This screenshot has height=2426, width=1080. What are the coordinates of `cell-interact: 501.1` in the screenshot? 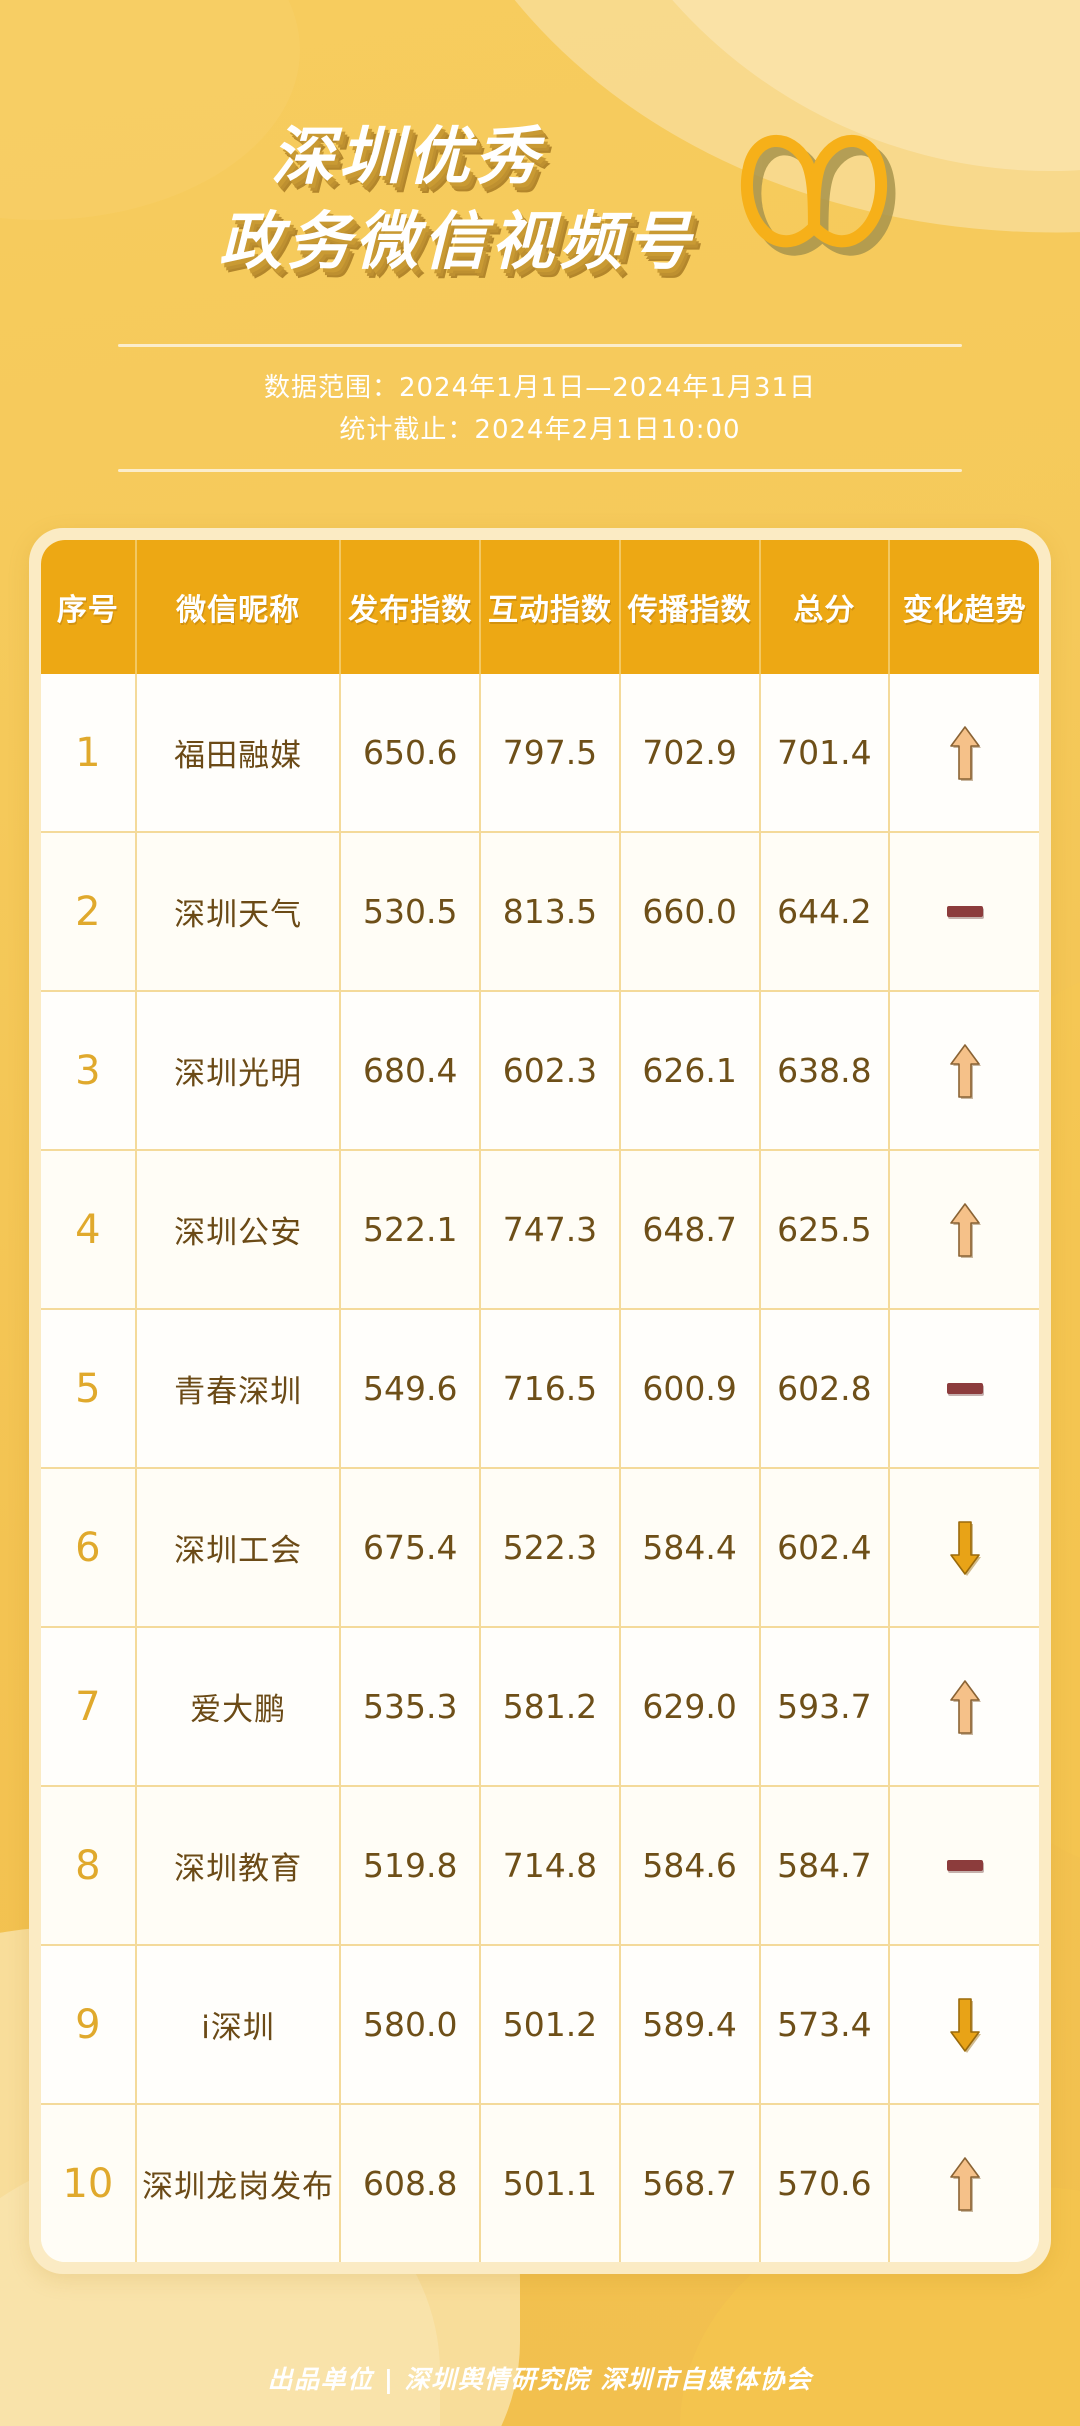 It's located at (550, 2183).